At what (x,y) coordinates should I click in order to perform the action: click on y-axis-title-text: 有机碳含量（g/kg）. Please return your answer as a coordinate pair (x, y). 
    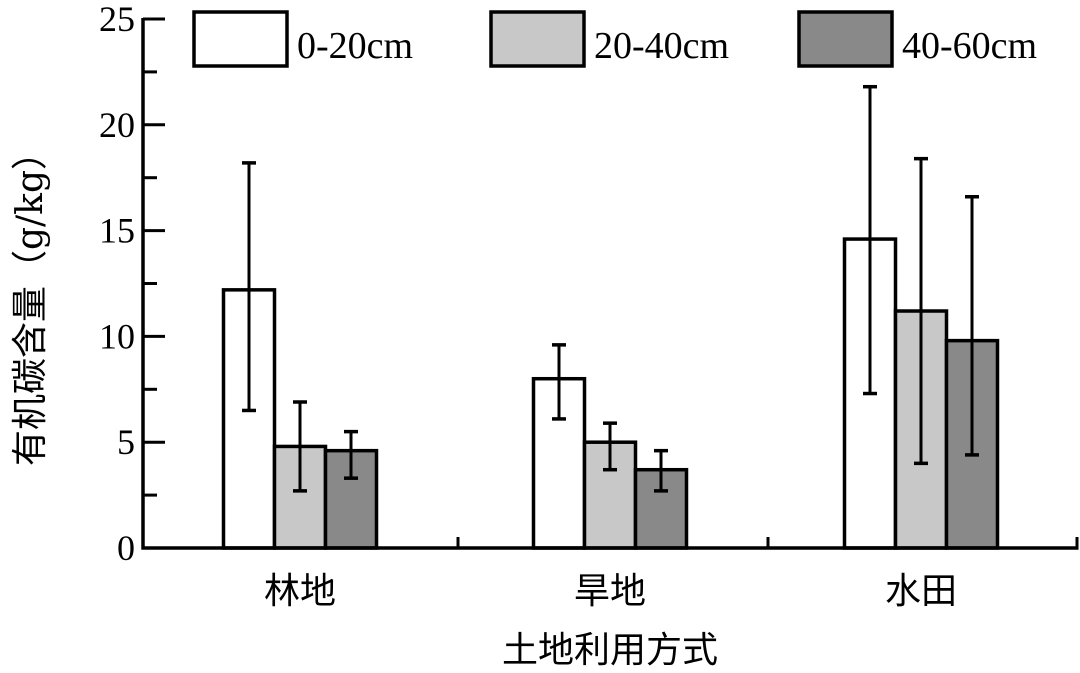
    Looking at the image, I should click on (30, 300).